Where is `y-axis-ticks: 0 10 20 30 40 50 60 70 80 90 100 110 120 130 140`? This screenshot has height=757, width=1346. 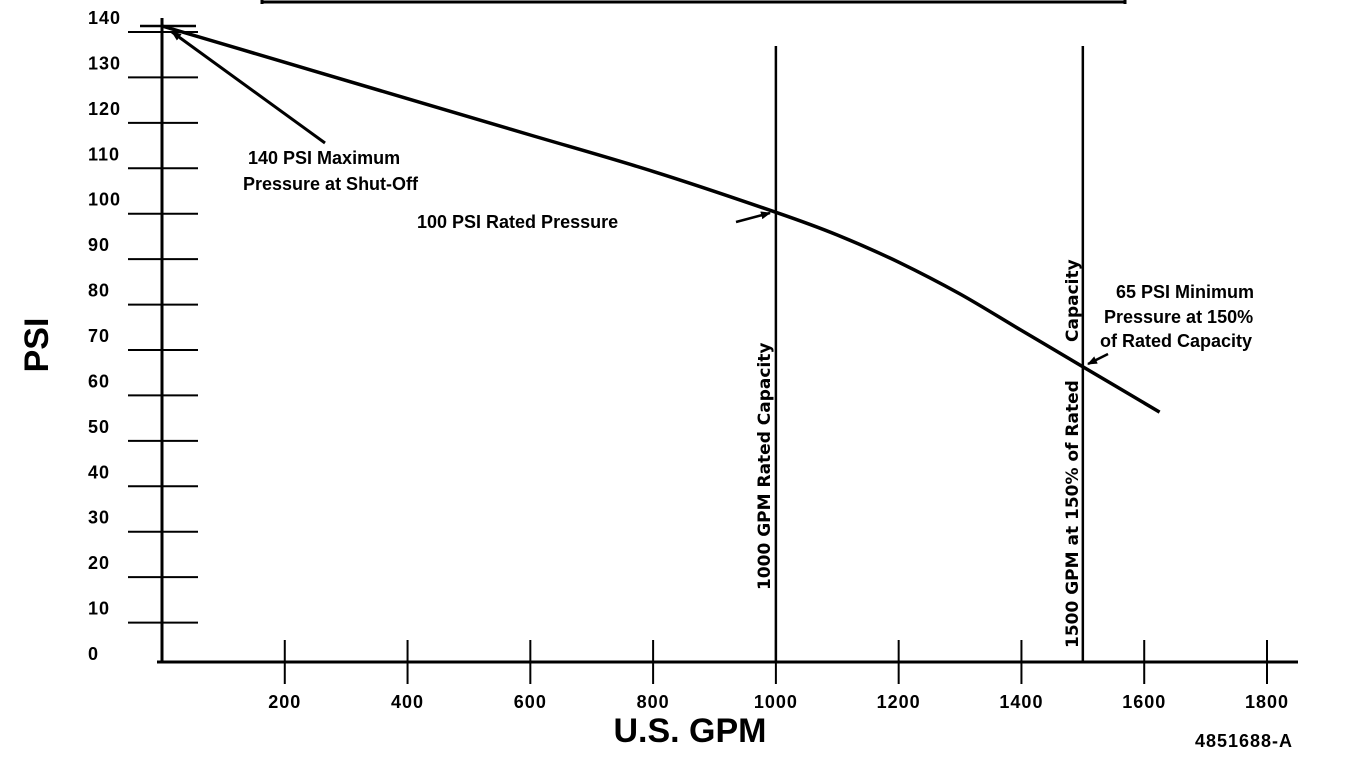
y-axis-ticks: 0 10 20 30 40 50 60 70 80 90 100 110 120 130 140 is located at coordinates (143, 336).